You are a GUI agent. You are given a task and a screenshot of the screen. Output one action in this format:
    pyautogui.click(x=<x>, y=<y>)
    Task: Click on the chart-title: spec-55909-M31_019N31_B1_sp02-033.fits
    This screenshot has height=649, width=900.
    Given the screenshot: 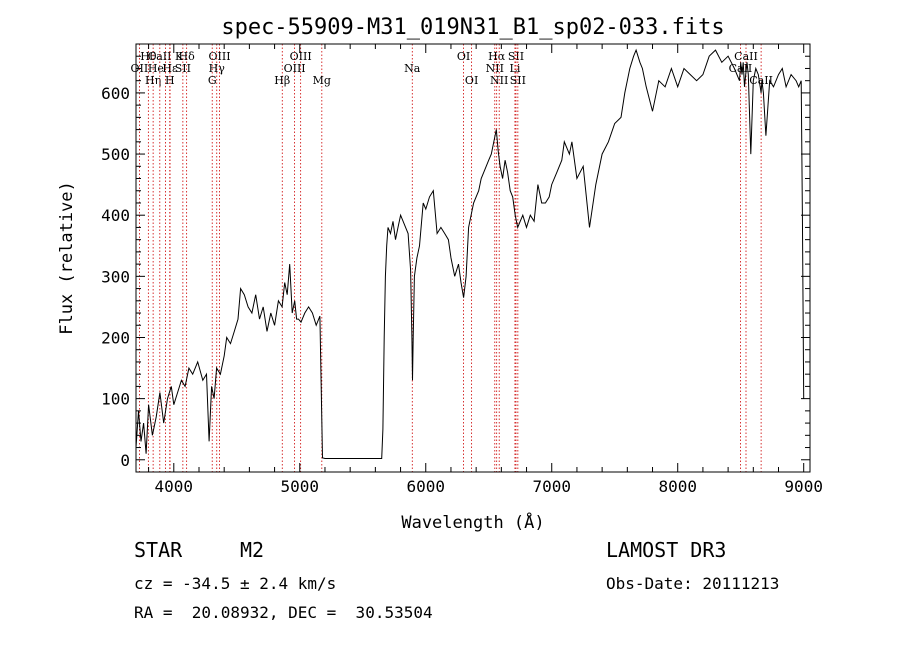 What is the action you would take?
    pyautogui.click(x=472, y=27)
    